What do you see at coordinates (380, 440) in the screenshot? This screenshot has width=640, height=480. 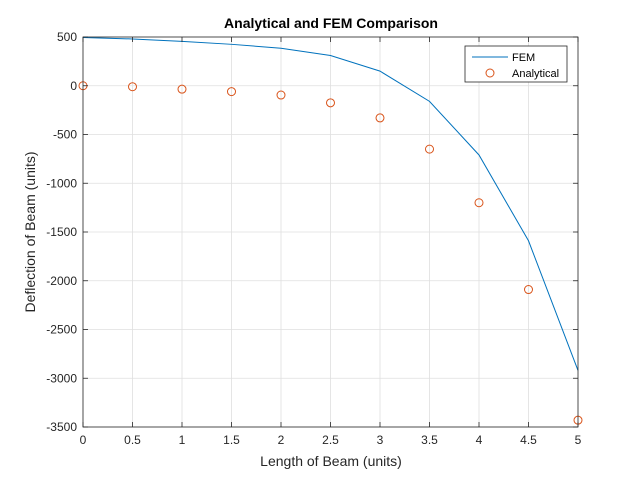 I see `x-tick-label: 3` at bounding box center [380, 440].